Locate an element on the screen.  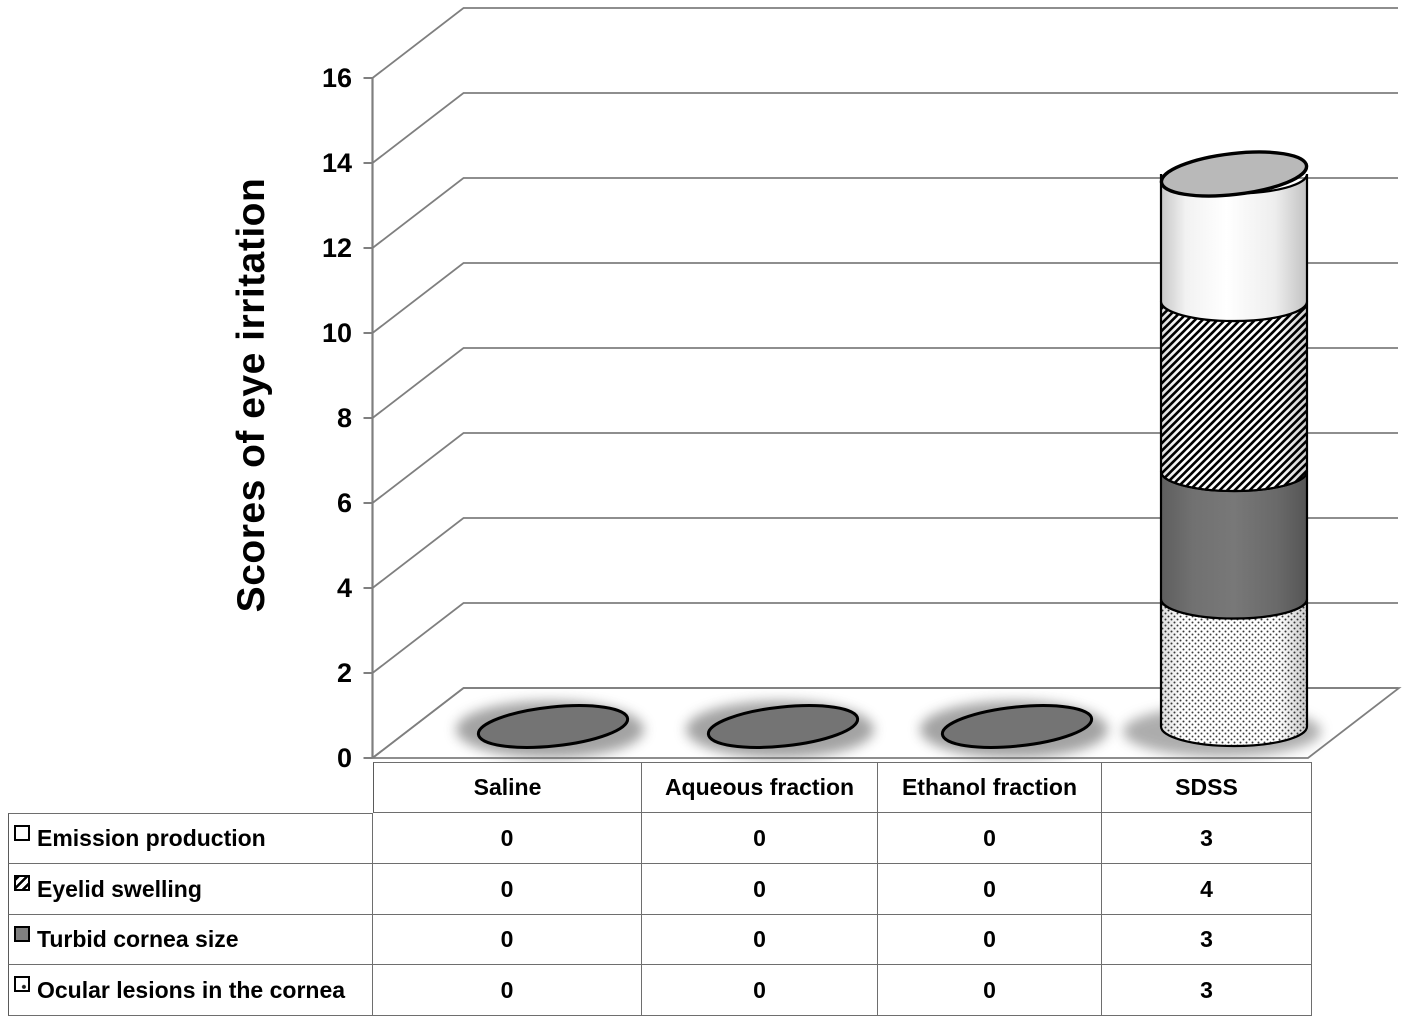
table-header-cell: Saline is located at coordinates (507, 787).